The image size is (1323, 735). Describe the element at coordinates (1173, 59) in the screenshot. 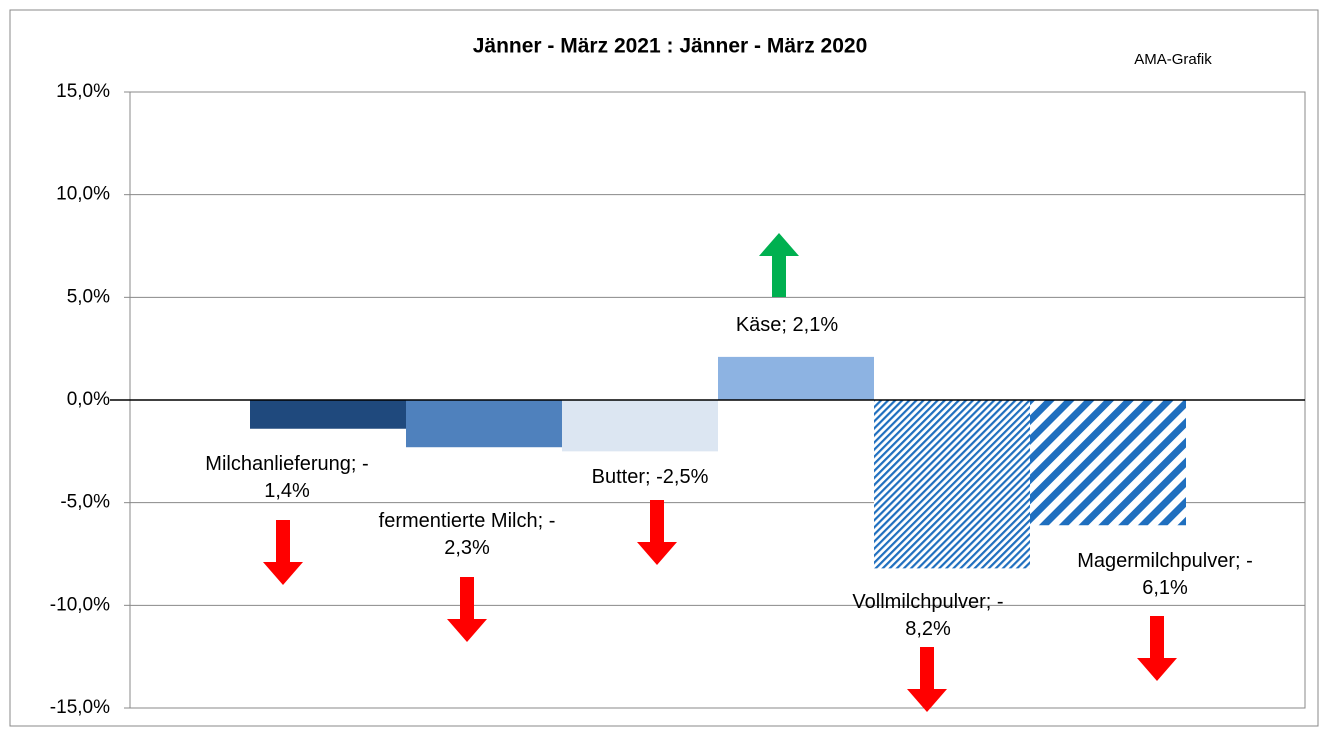

I see `annotation: AMA-Grafik` at that location.